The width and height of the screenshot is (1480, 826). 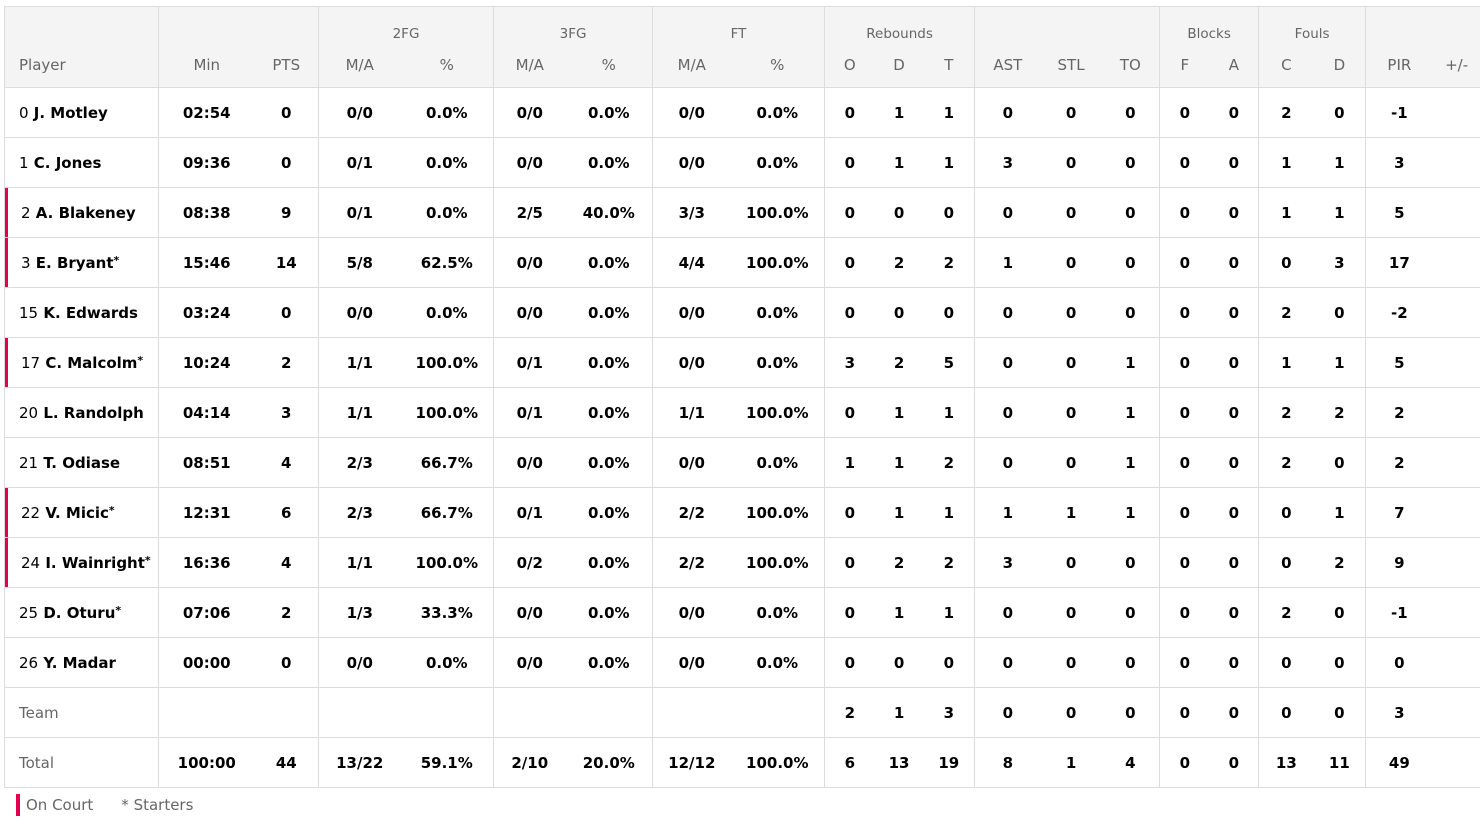 What do you see at coordinates (949, 712) in the screenshot?
I see `stat-t: 3` at bounding box center [949, 712].